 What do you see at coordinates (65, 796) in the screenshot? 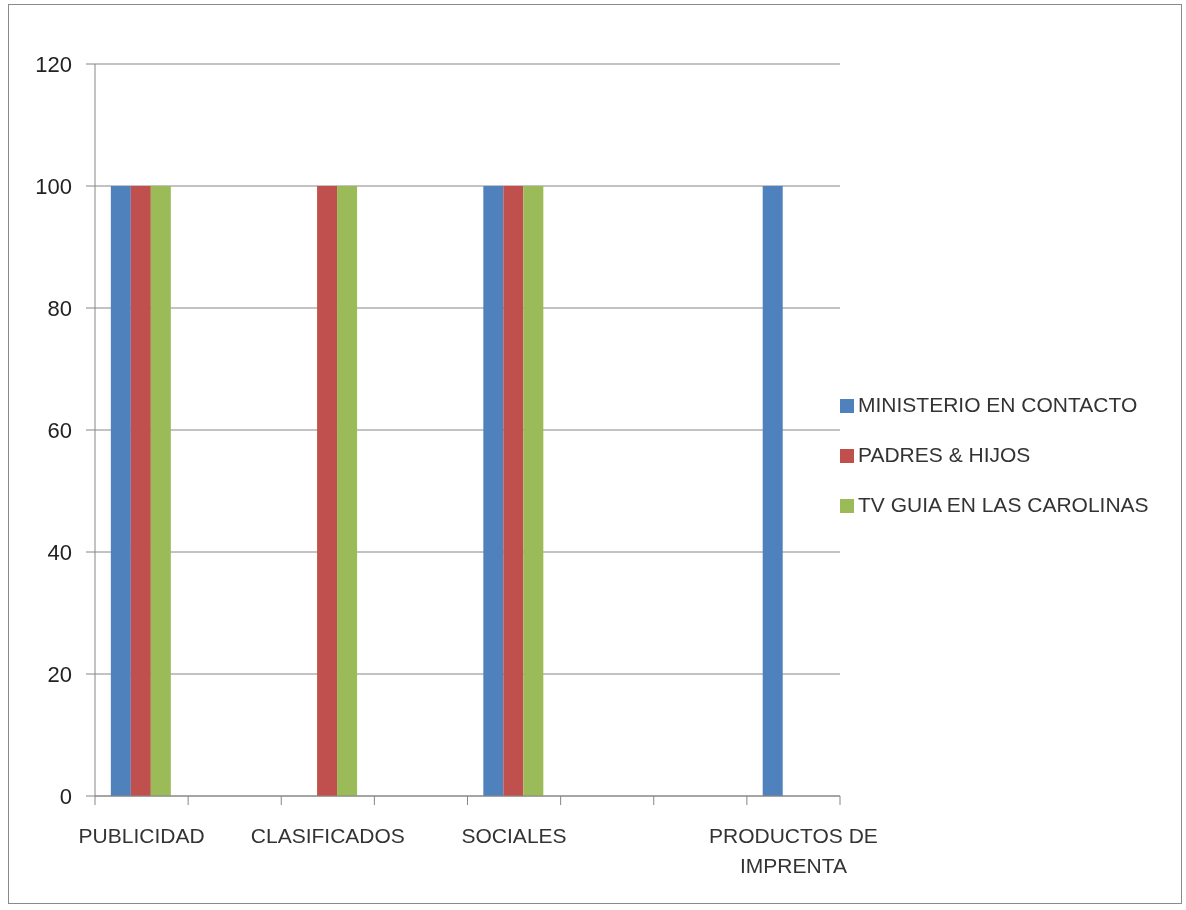
I see `y-tick-label: 0` at bounding box center [65, 796].